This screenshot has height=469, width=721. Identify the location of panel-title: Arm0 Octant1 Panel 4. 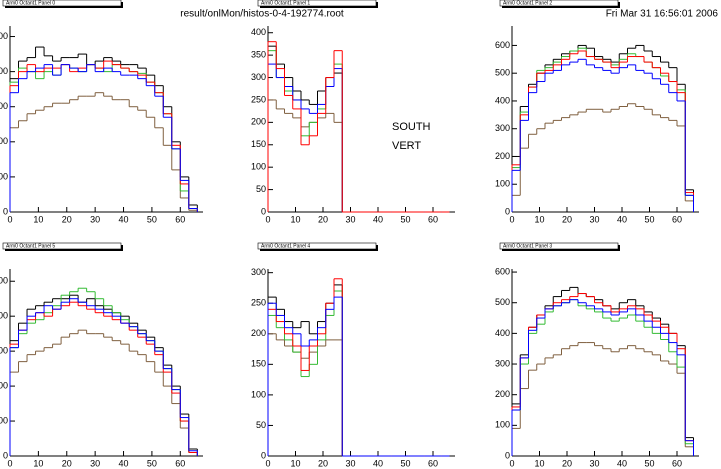
(285, 247).